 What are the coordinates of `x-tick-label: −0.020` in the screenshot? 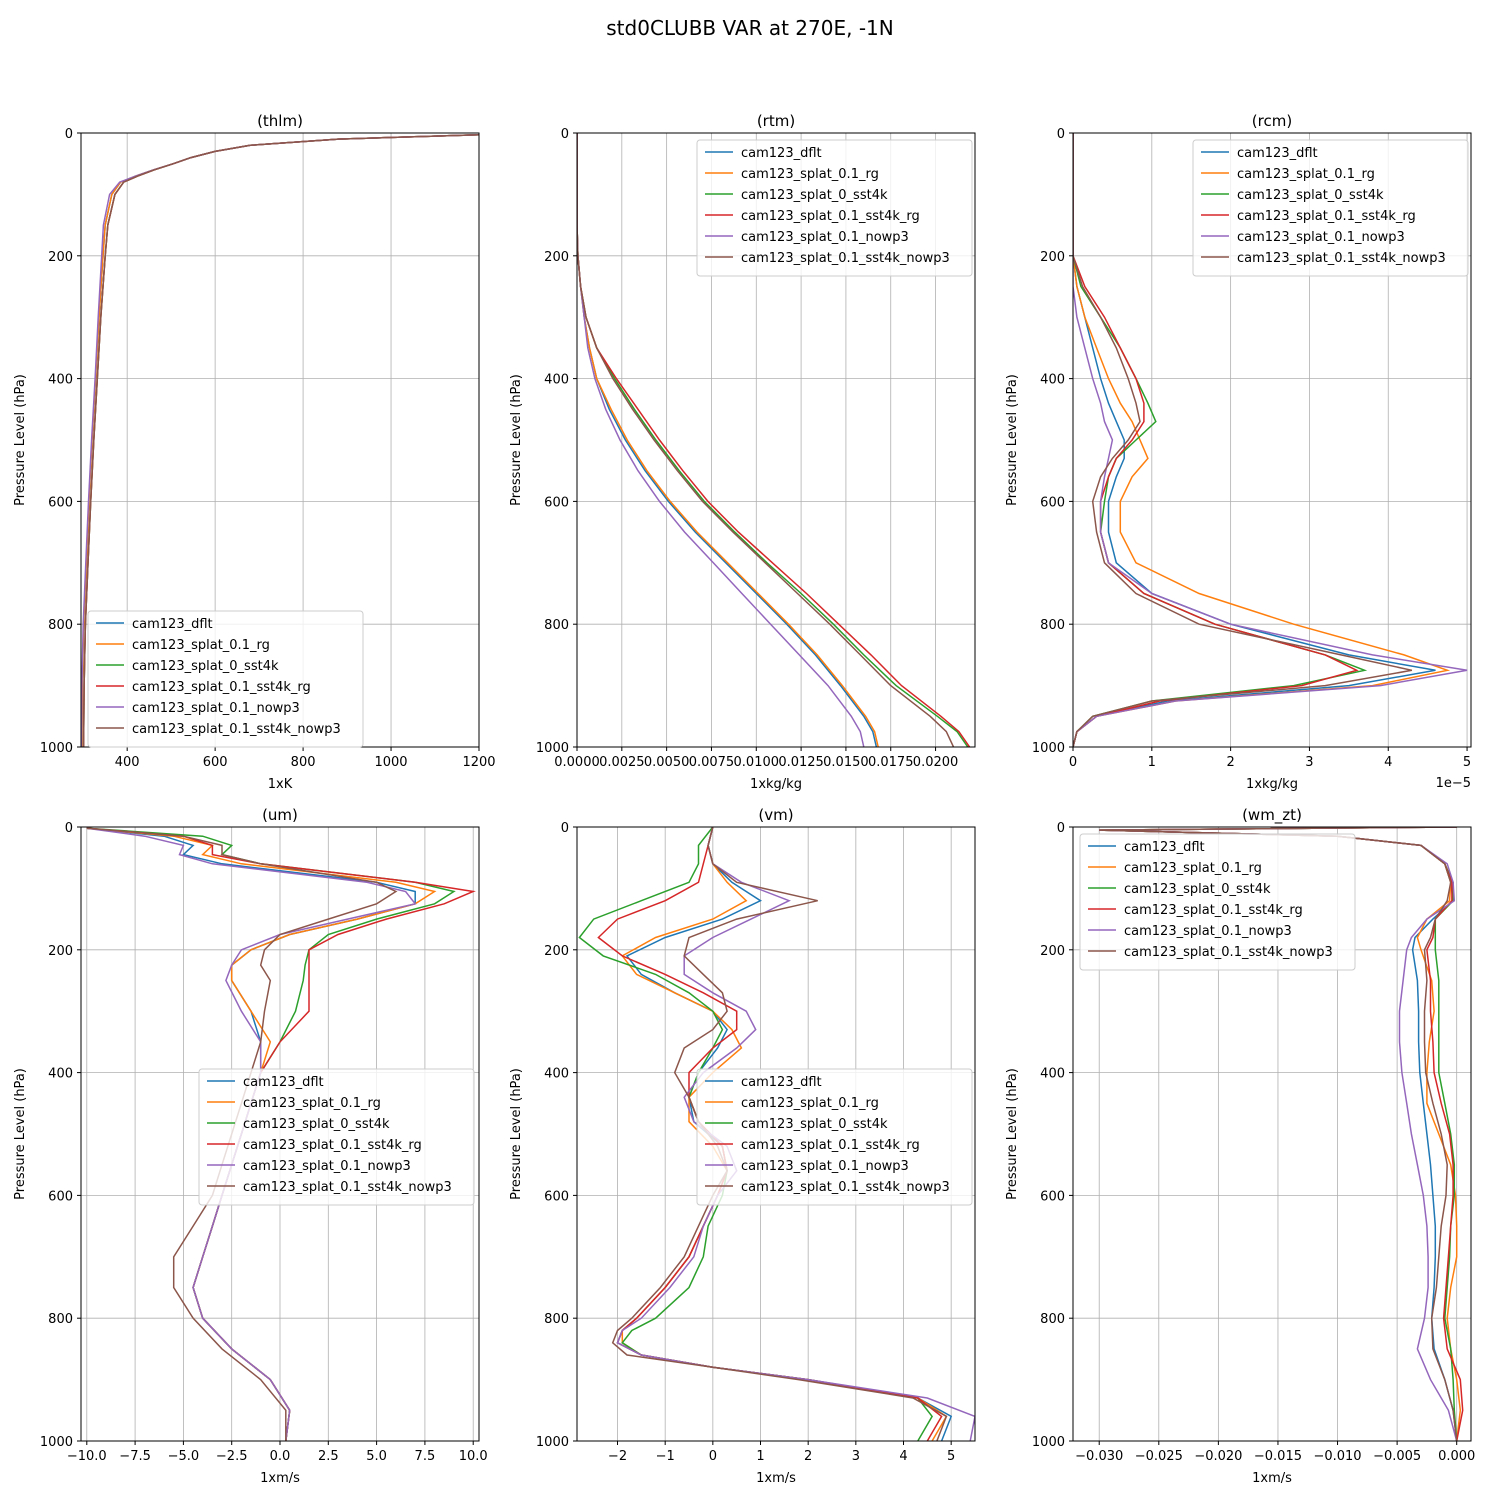 It's located at (1218, 1456).